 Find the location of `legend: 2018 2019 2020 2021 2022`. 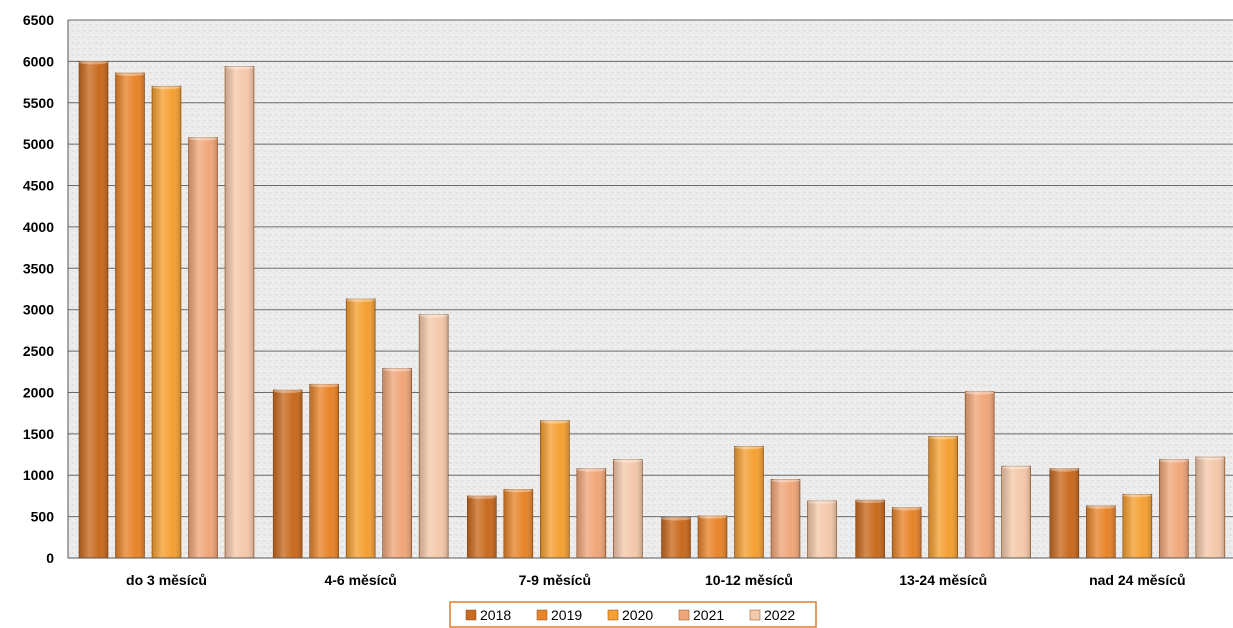

legend: 2018 2019 2020 2021 2022 is located at coordinates (633, 614).